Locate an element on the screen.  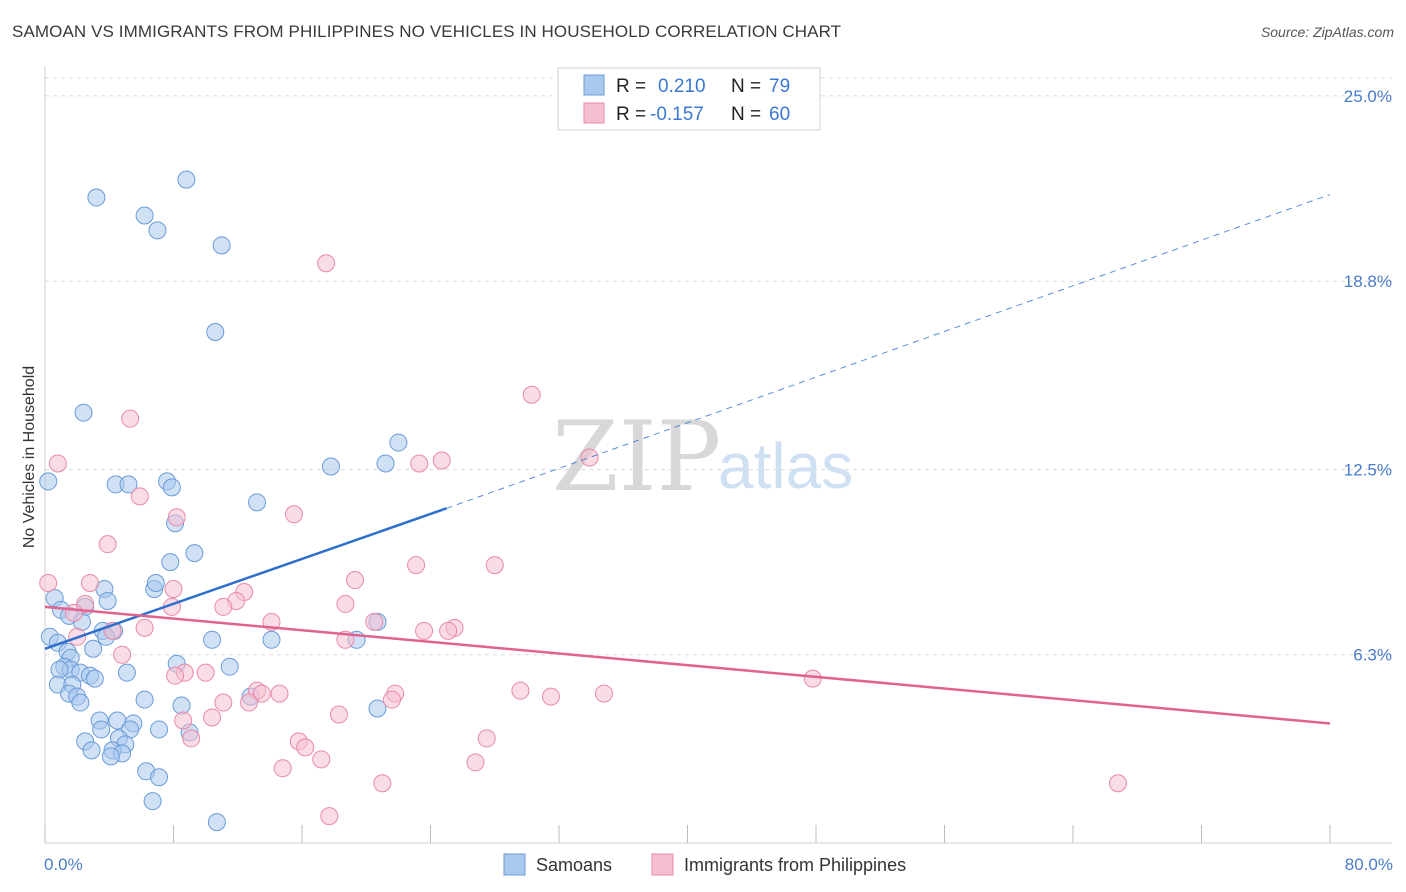
x-tick-labels: 0.0% 80.0% is located at coordinates (718, 864).